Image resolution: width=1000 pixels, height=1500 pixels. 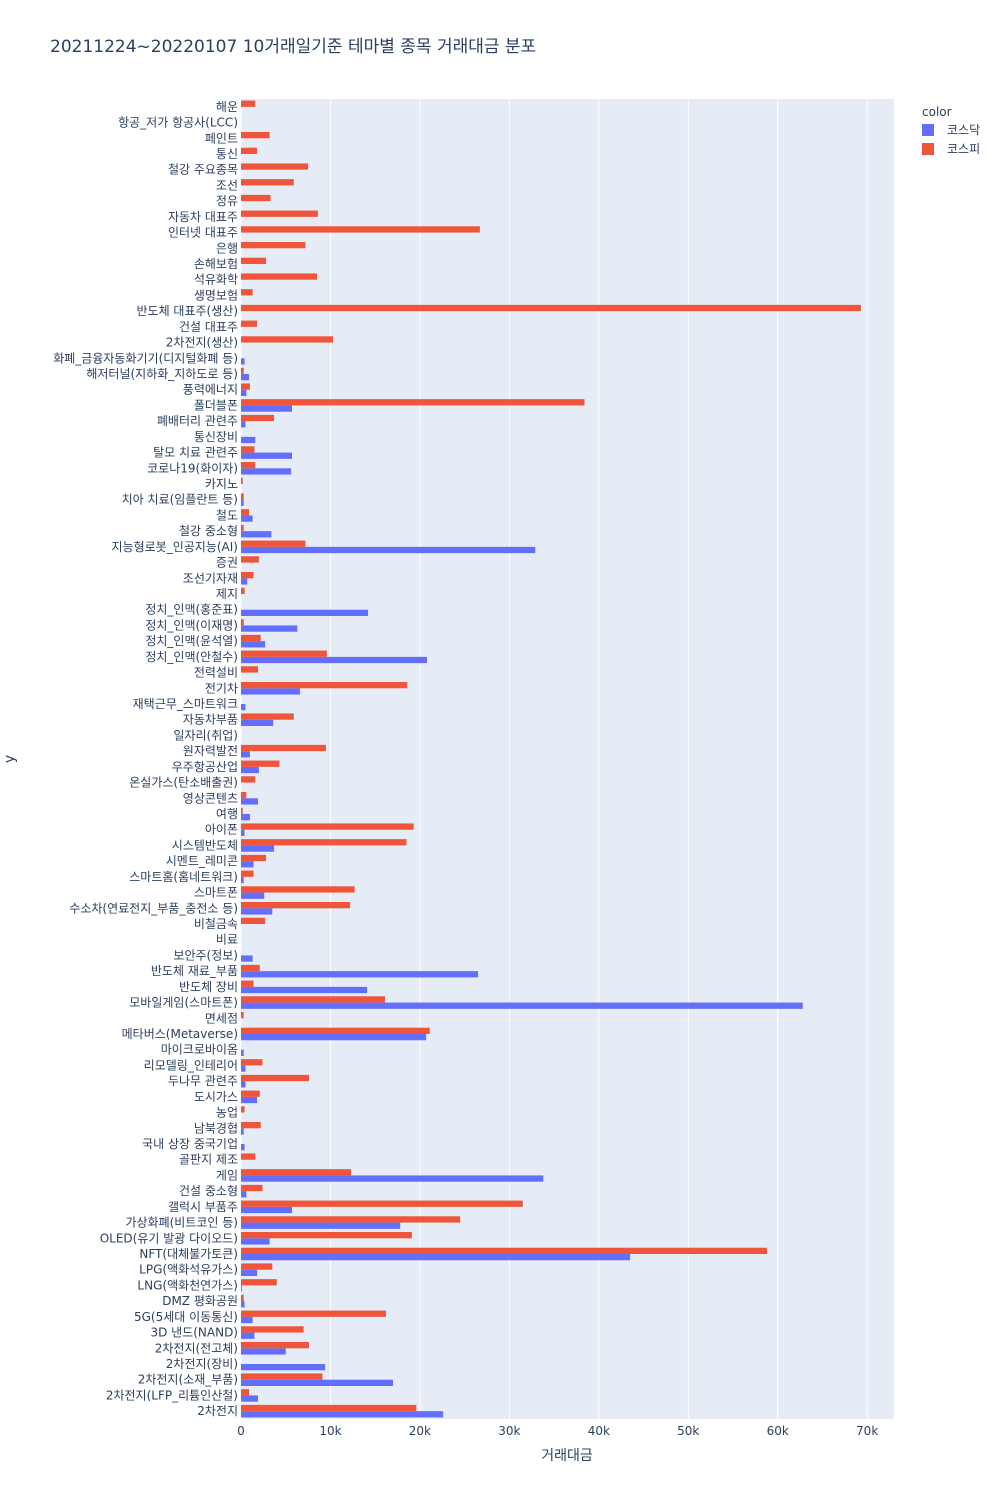 I want to click on y-tick-label: 화폐_금융자동화기기(디지털화폐 등), so click(x=145, y=358).